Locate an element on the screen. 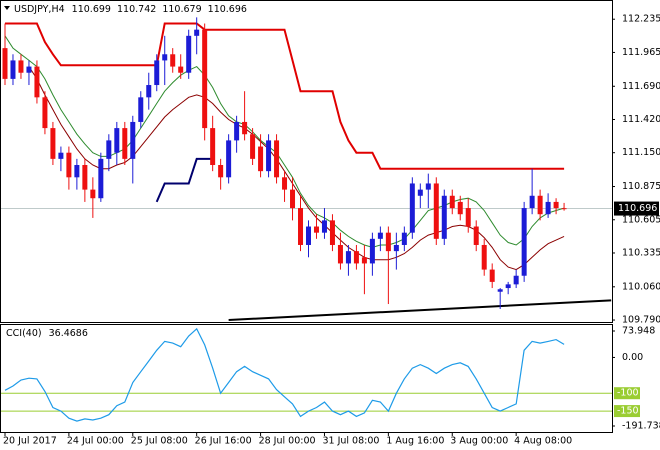 The height and width of the screenshot is (450, 660). x-tick-label: 4 Aug 08:00 is located at coordinates (543, 441).